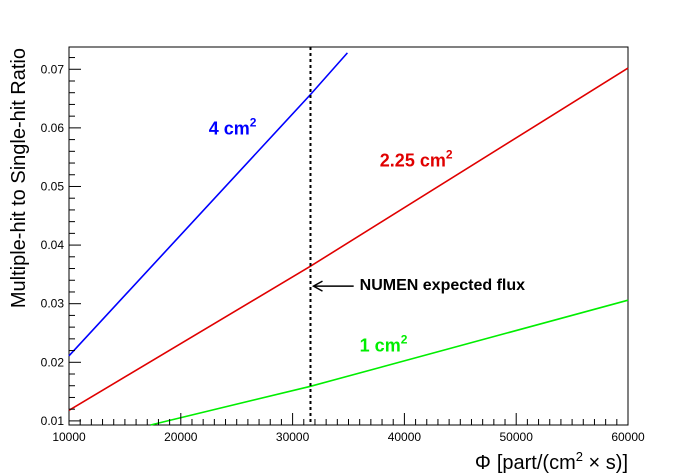 The height and width of the screenshot is (474, 698). I want to click on x-tick-label: 40000, so click(405, 437).